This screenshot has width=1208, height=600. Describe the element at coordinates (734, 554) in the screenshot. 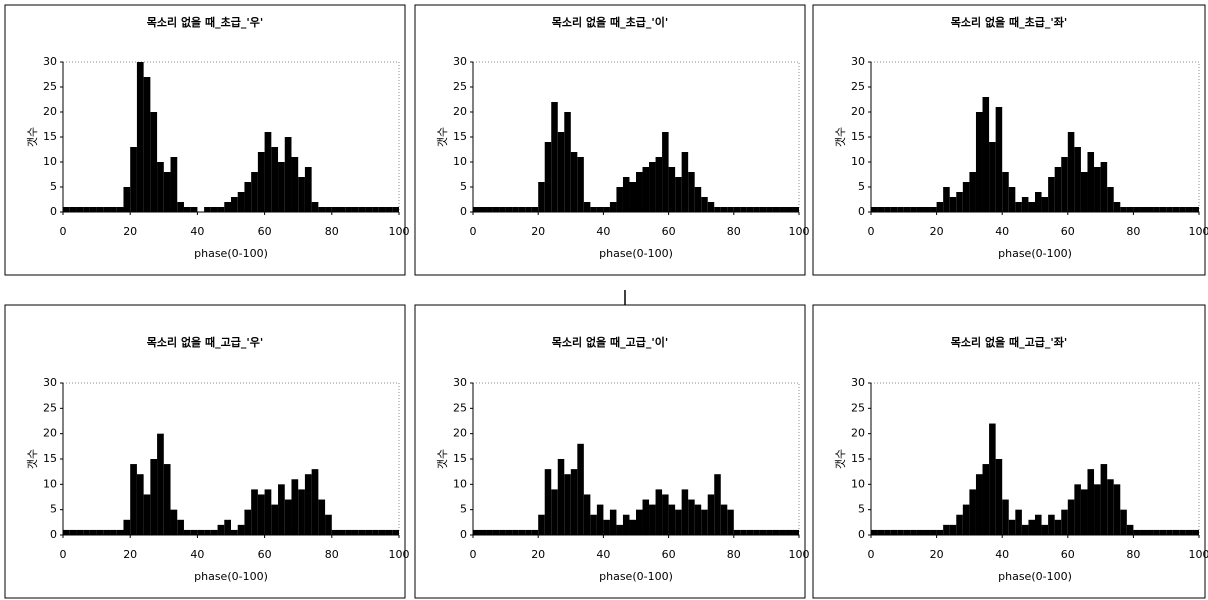

I see `x-tick-label: 80` at that location.